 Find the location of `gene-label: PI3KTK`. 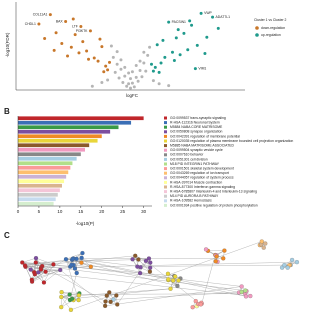

gene-label: PI3KTK is located at coordinates (82, 31).